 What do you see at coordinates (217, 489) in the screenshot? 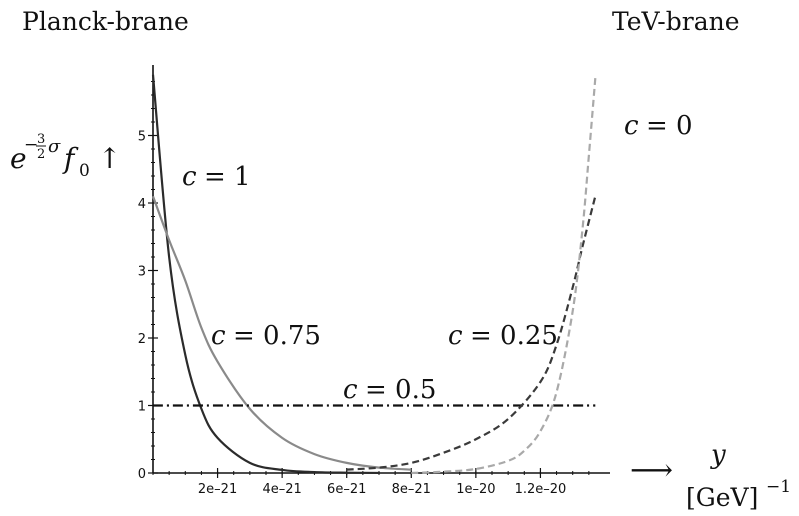
I see `x-tick-label: 2e–21` at bounding box center [217, 489].